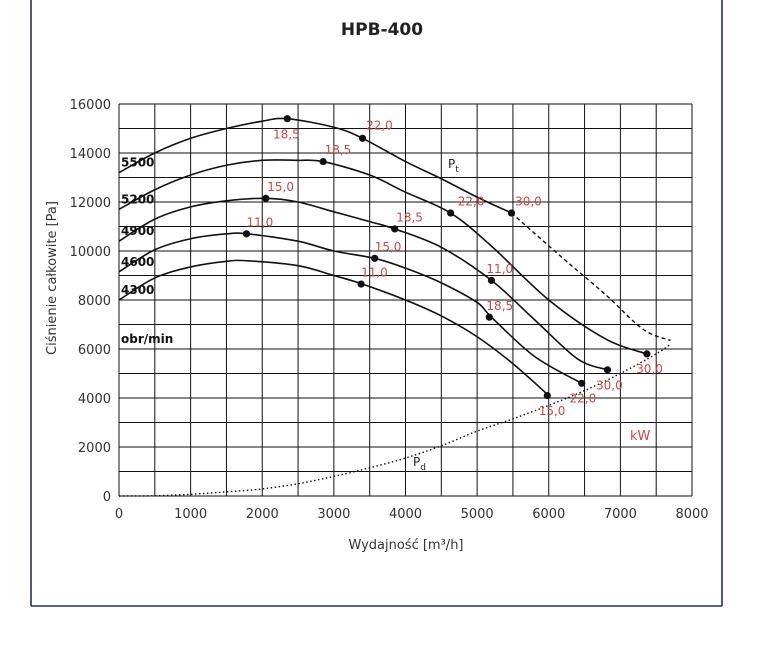 Image resolution: width=760 pixels, height=650 pixels. I want to click on total-pressure-label: Pt, so click(453, 166).